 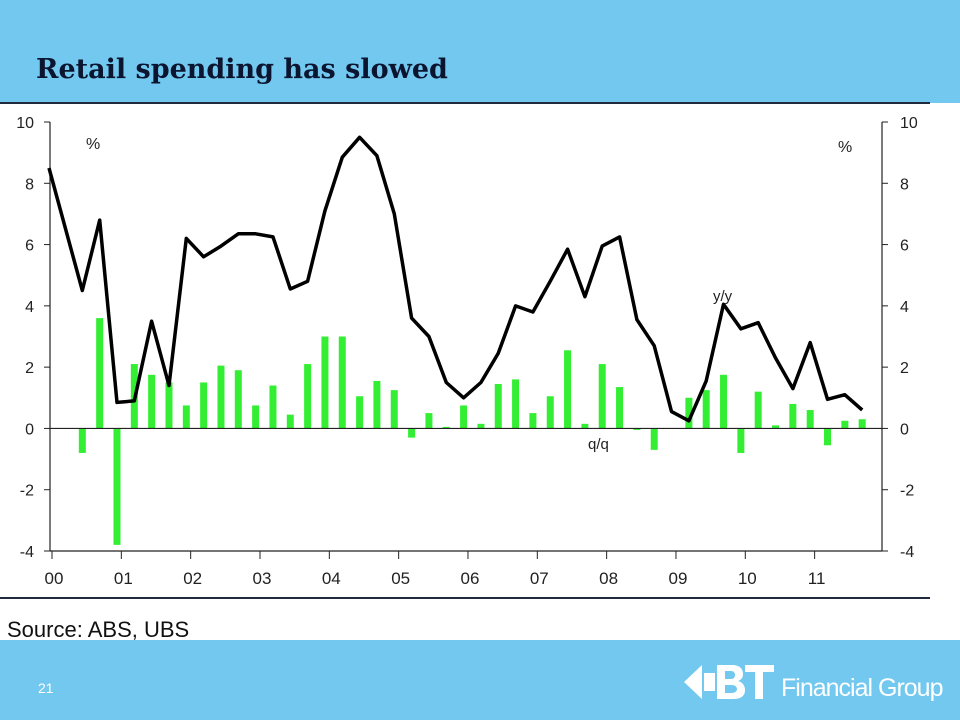 I want to click on y-tick-label-right: 8, so click(x=904, y=184).